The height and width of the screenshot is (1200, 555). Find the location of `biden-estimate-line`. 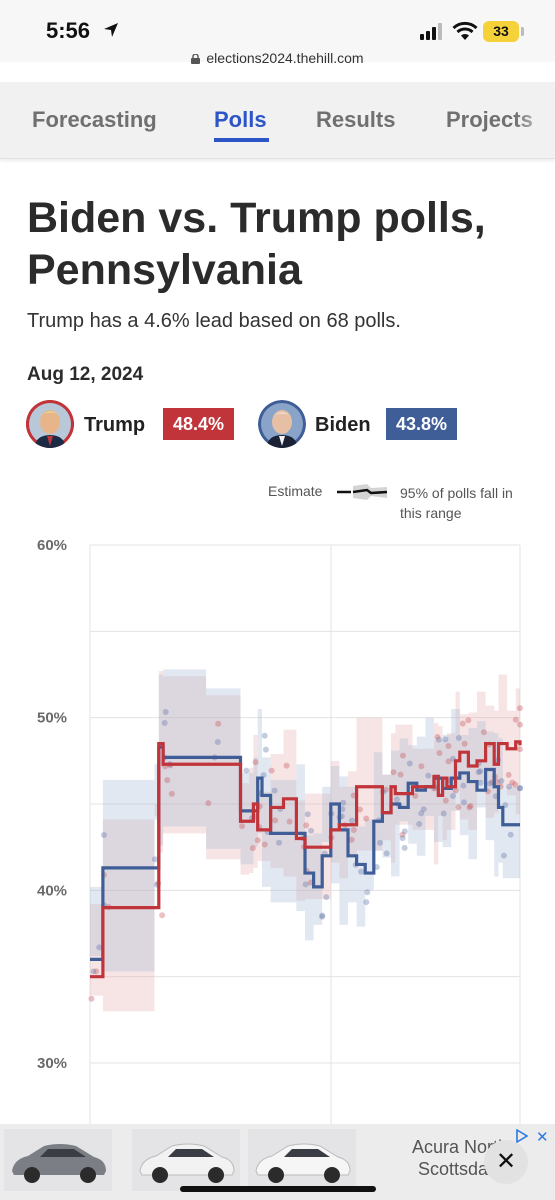

biden-estimate-line is located at coordinates (305, 853).